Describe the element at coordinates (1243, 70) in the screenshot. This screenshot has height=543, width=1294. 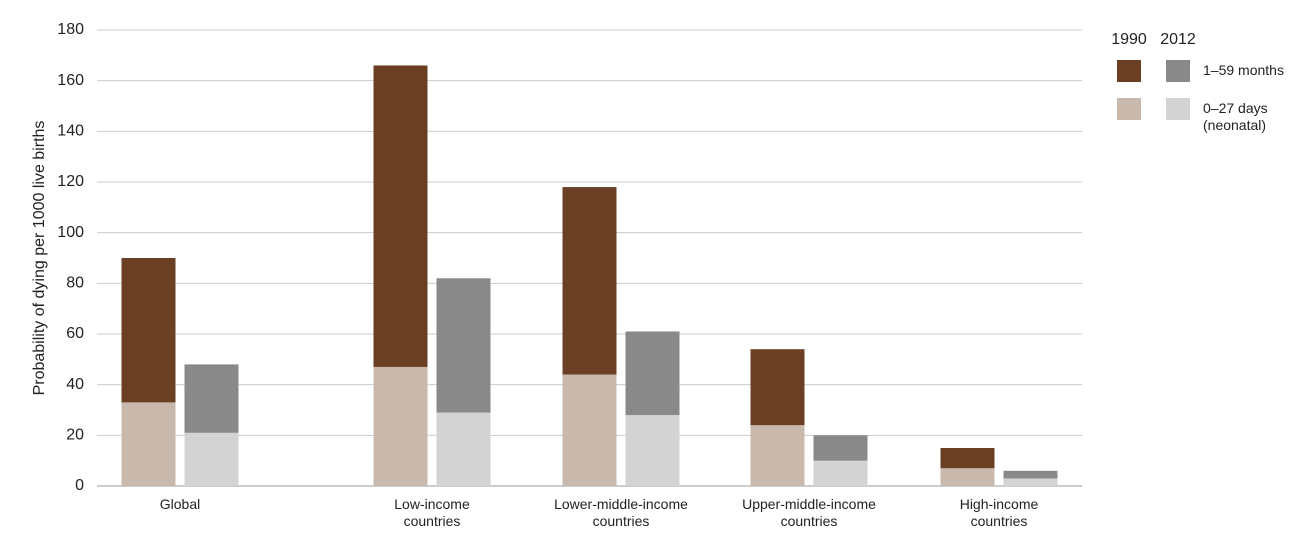
I see `legend-label: 1–59 months` at that location.